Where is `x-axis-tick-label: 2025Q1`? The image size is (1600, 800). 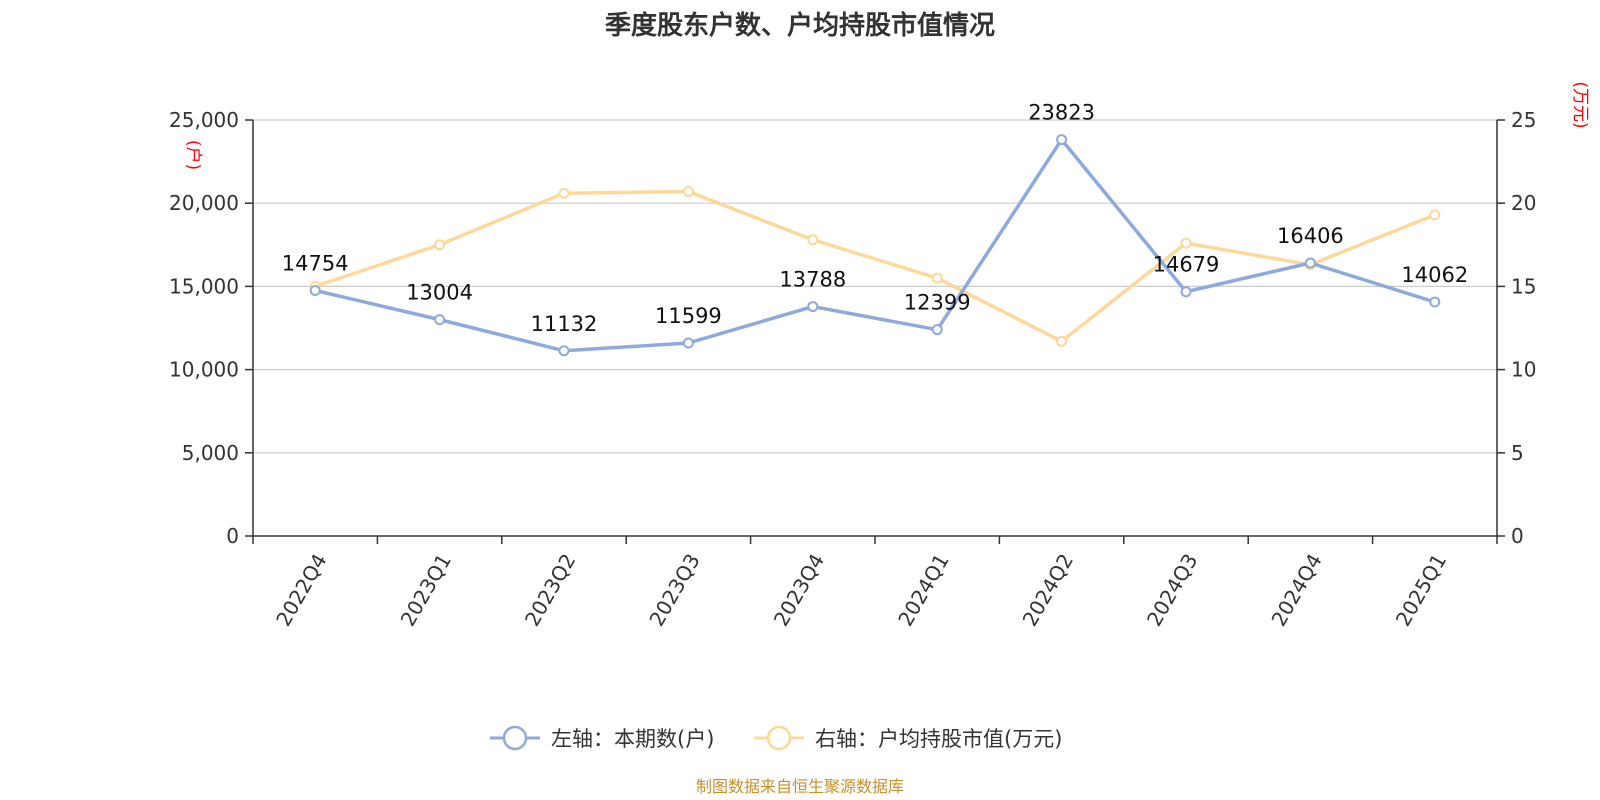 x-axis-tick-label: 2025Q1 is located at coordinates (1421, 590).